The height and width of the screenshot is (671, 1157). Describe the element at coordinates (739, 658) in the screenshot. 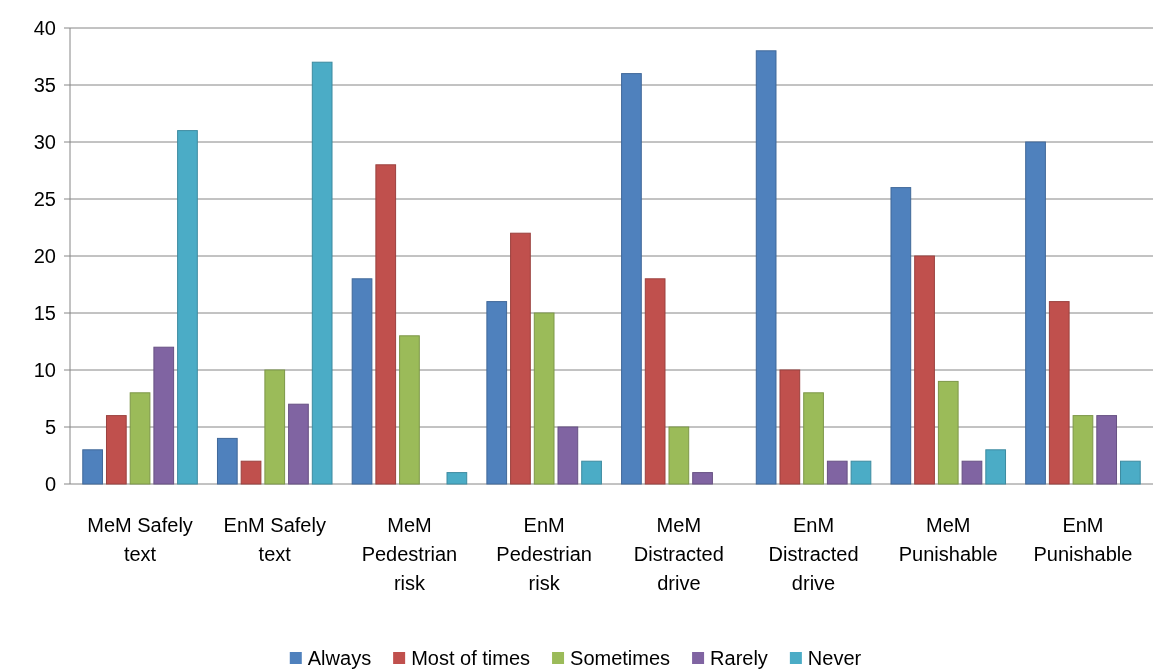

I see `legend-label: Rarely` at that location.